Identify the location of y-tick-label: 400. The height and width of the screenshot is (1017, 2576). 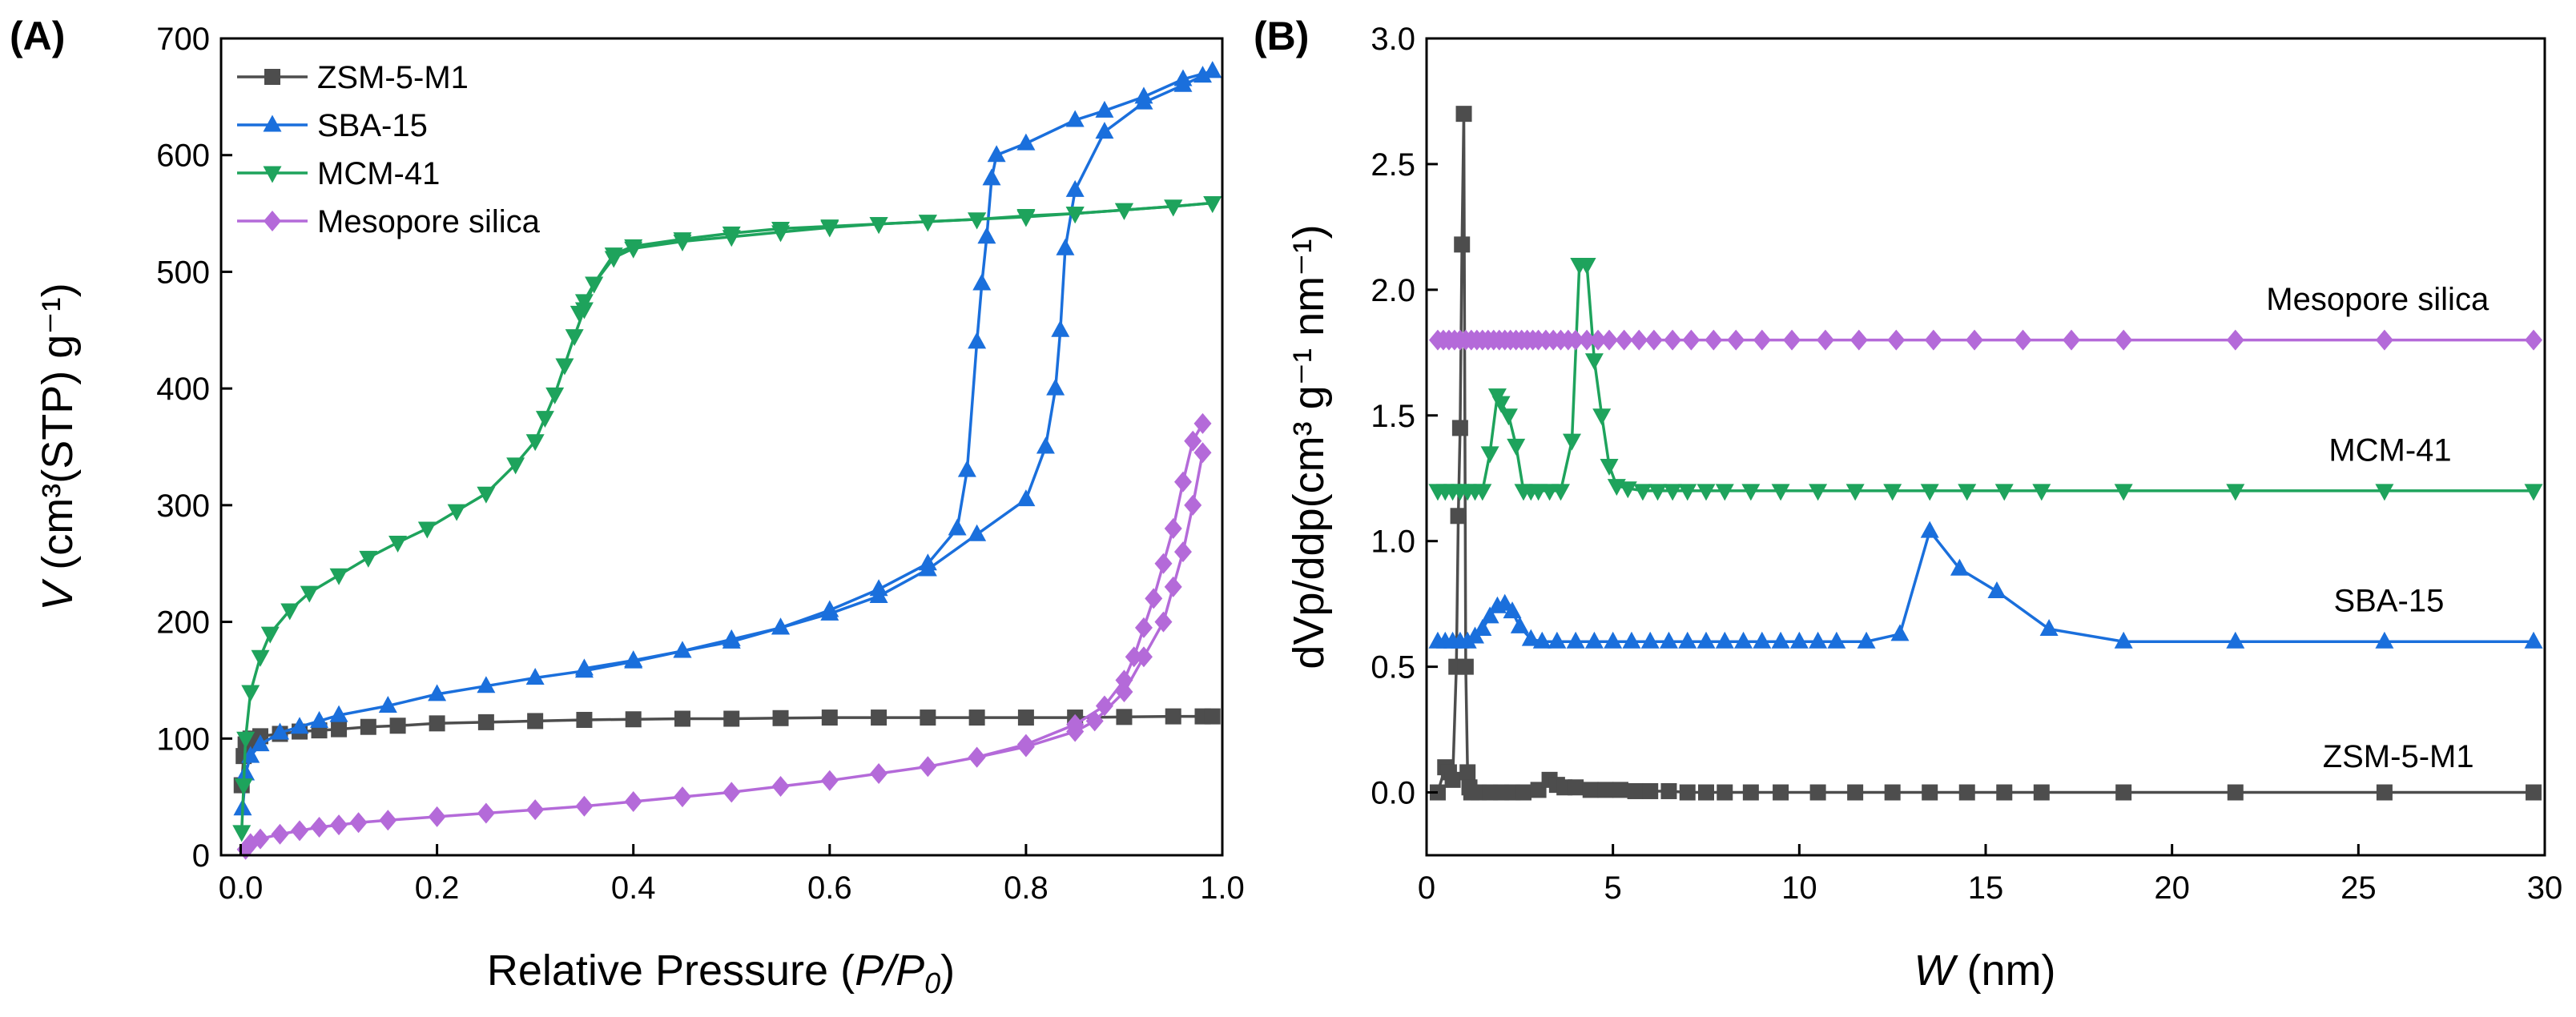
(183, 389).